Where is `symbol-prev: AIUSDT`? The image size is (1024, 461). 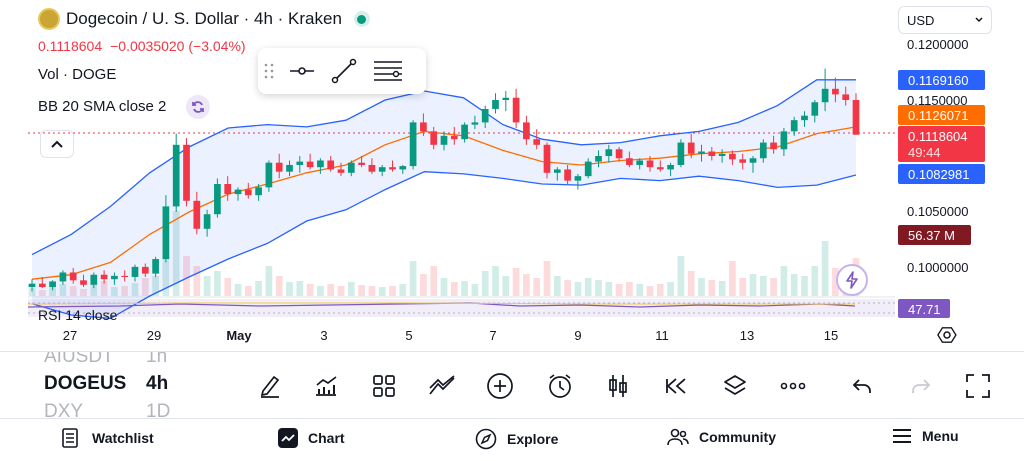 symbol-prev: AIUSDT is located at coordinates (79, 359).